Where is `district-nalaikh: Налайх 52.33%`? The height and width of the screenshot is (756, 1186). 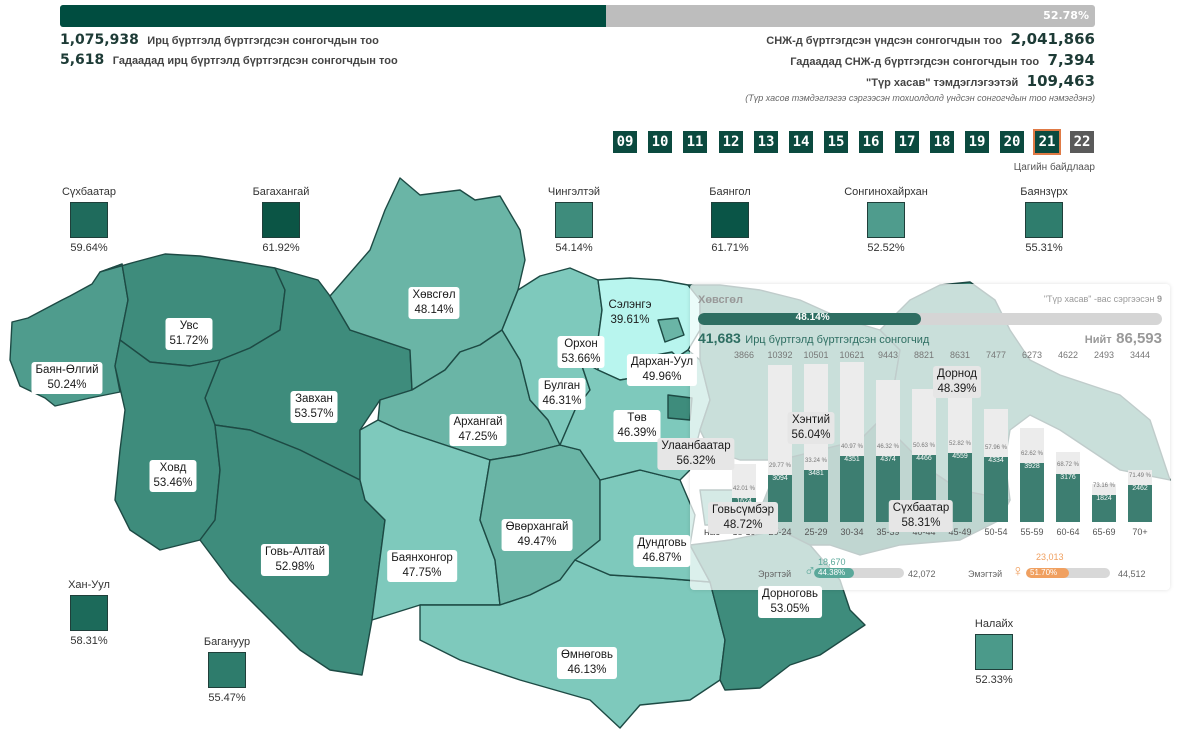
district-nalaikh: Налайх 52.33% is located at coordinates (994, 652).